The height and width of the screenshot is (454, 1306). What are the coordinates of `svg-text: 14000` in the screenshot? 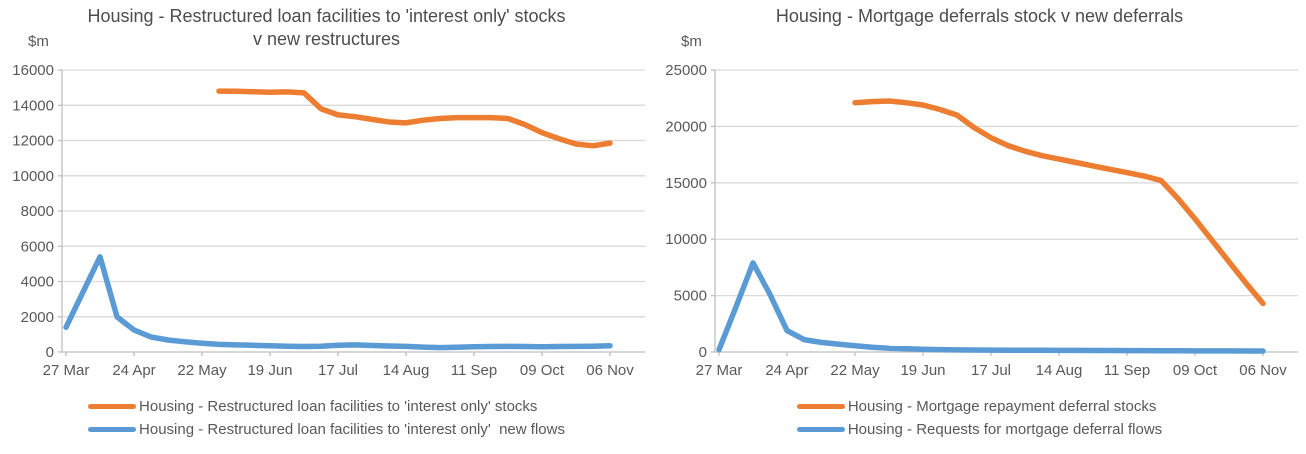 It's located at (33, 105).